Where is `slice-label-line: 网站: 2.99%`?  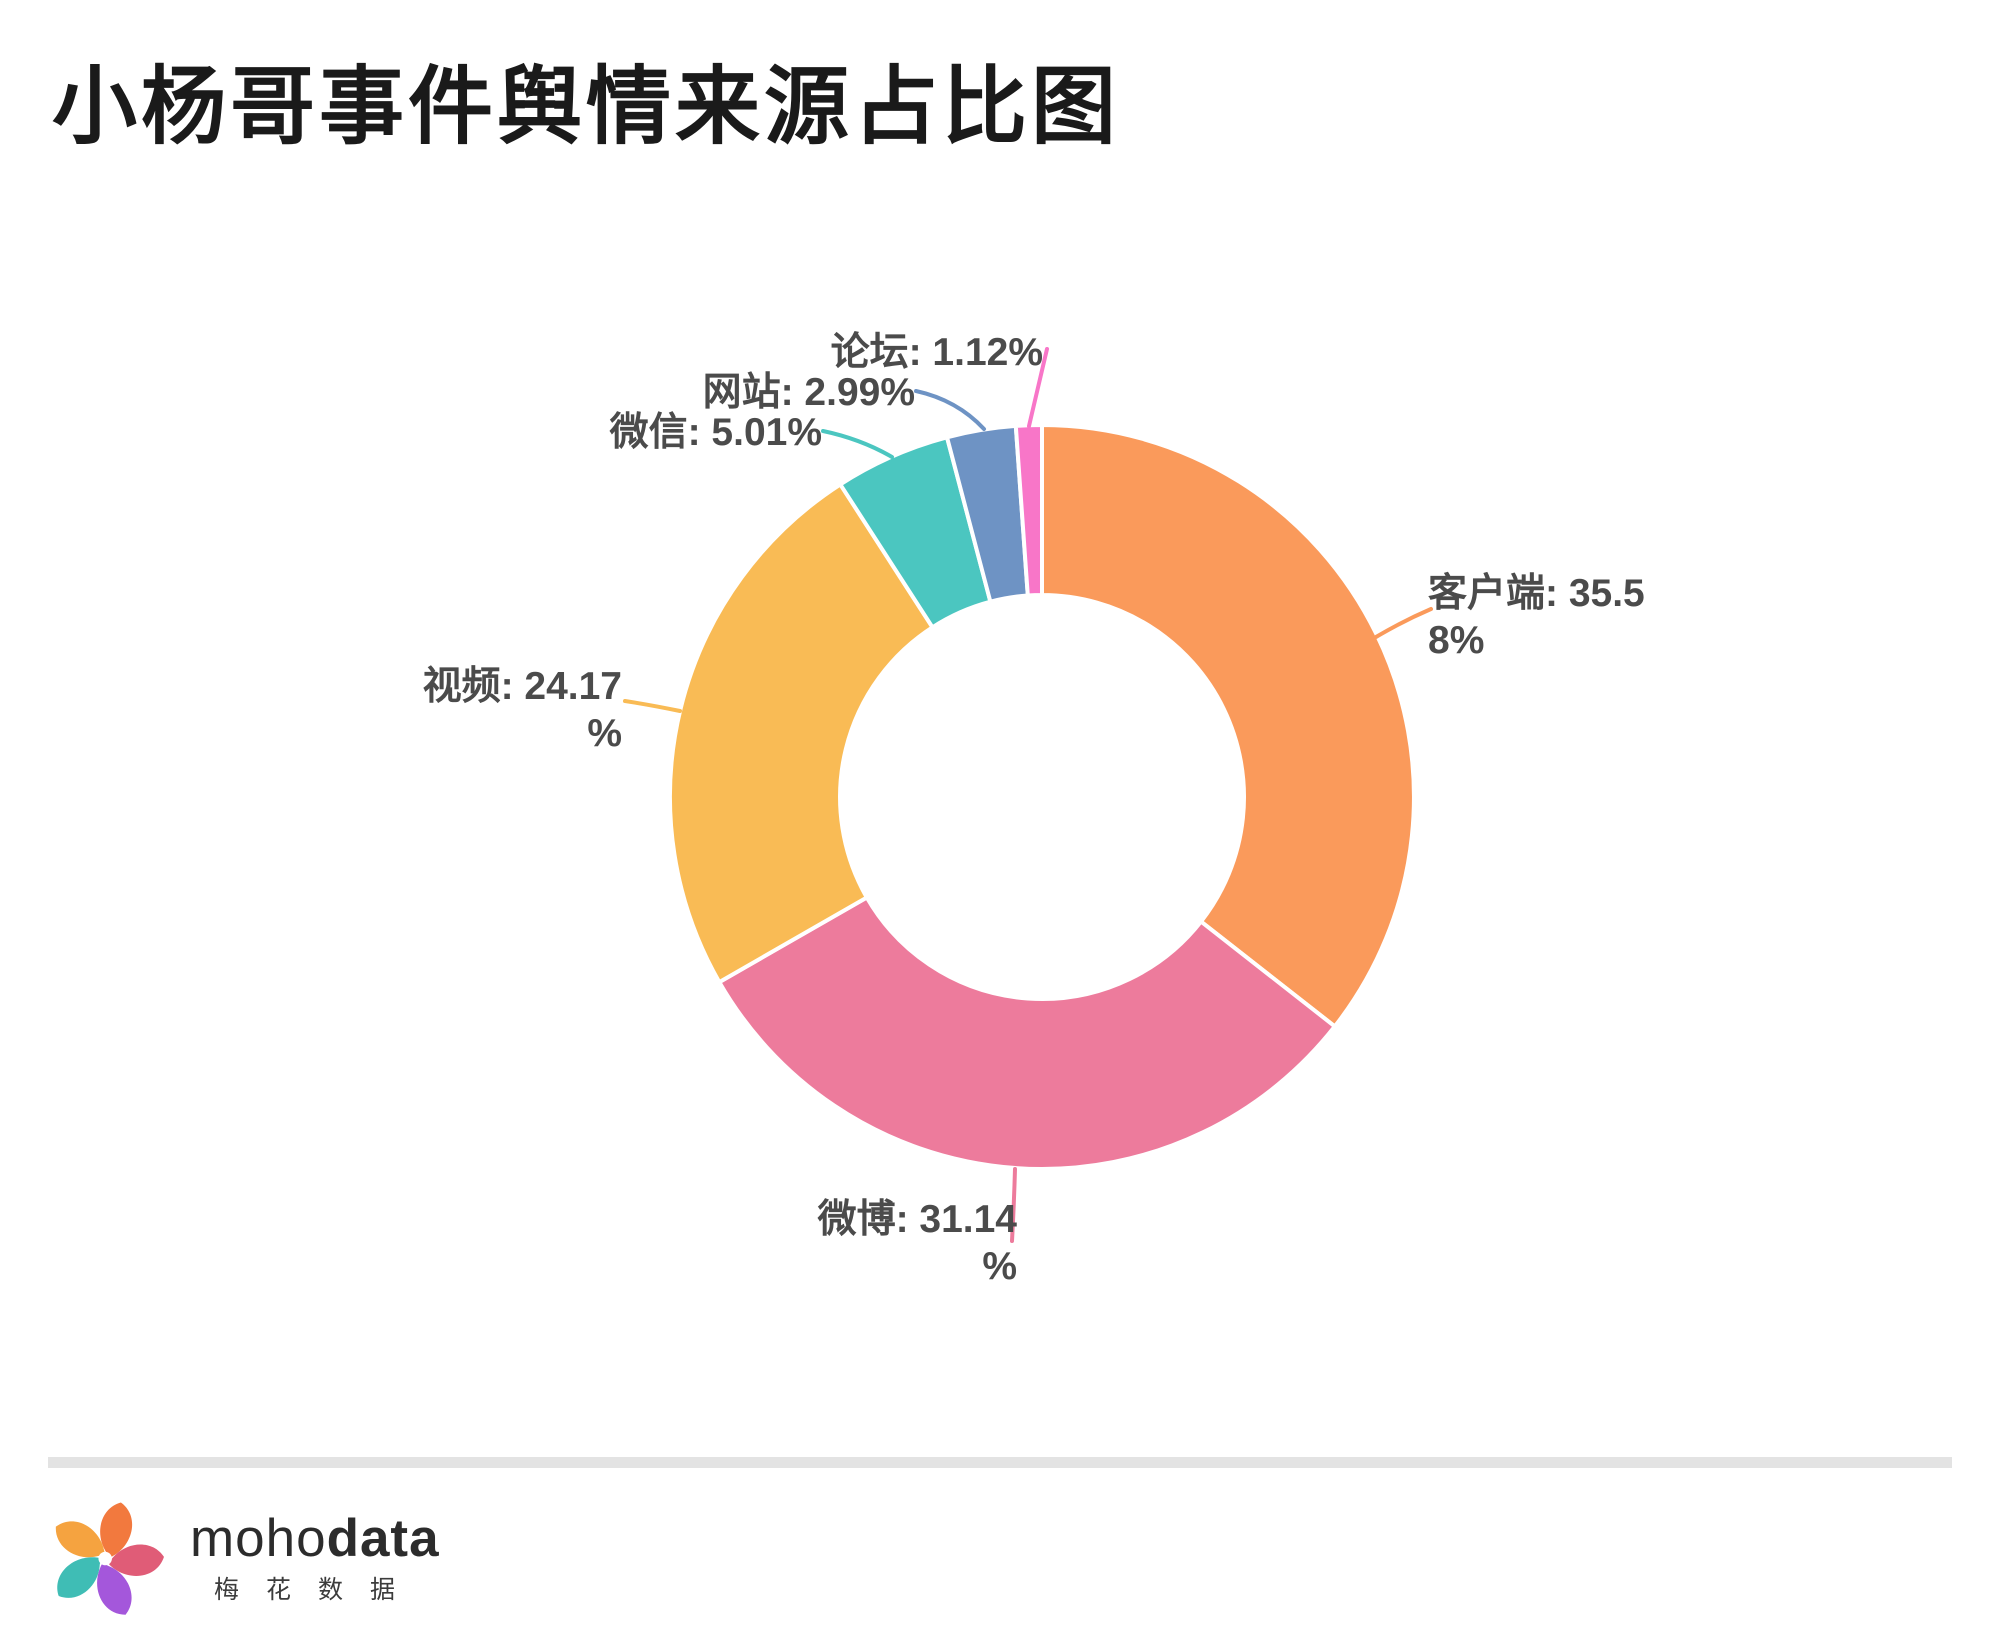 slice-label-line: 网站: 2.99% is located at coordinates (808, 392).